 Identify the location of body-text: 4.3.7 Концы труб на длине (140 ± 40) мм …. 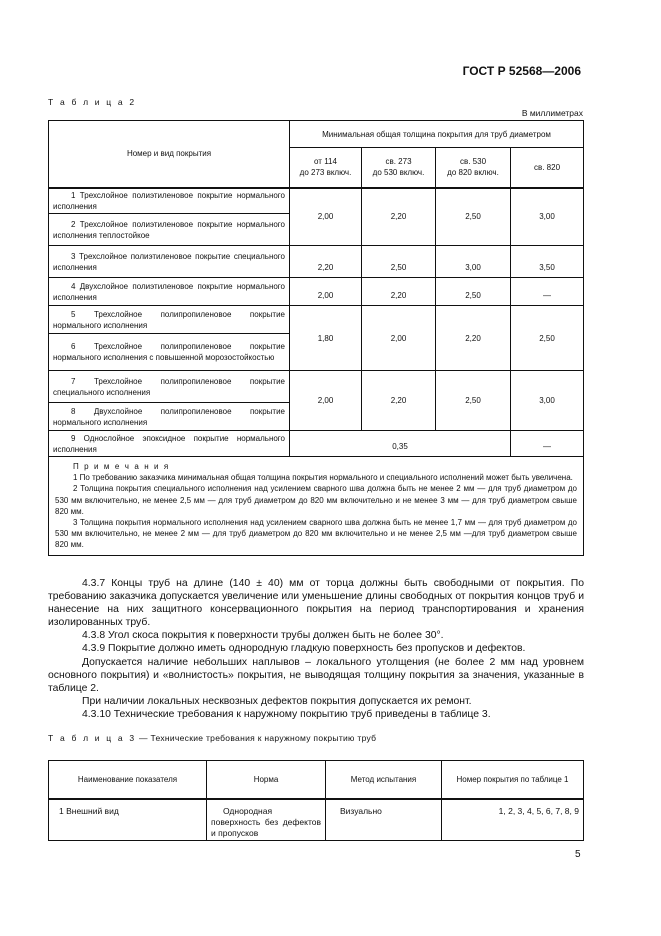
(316, 649).